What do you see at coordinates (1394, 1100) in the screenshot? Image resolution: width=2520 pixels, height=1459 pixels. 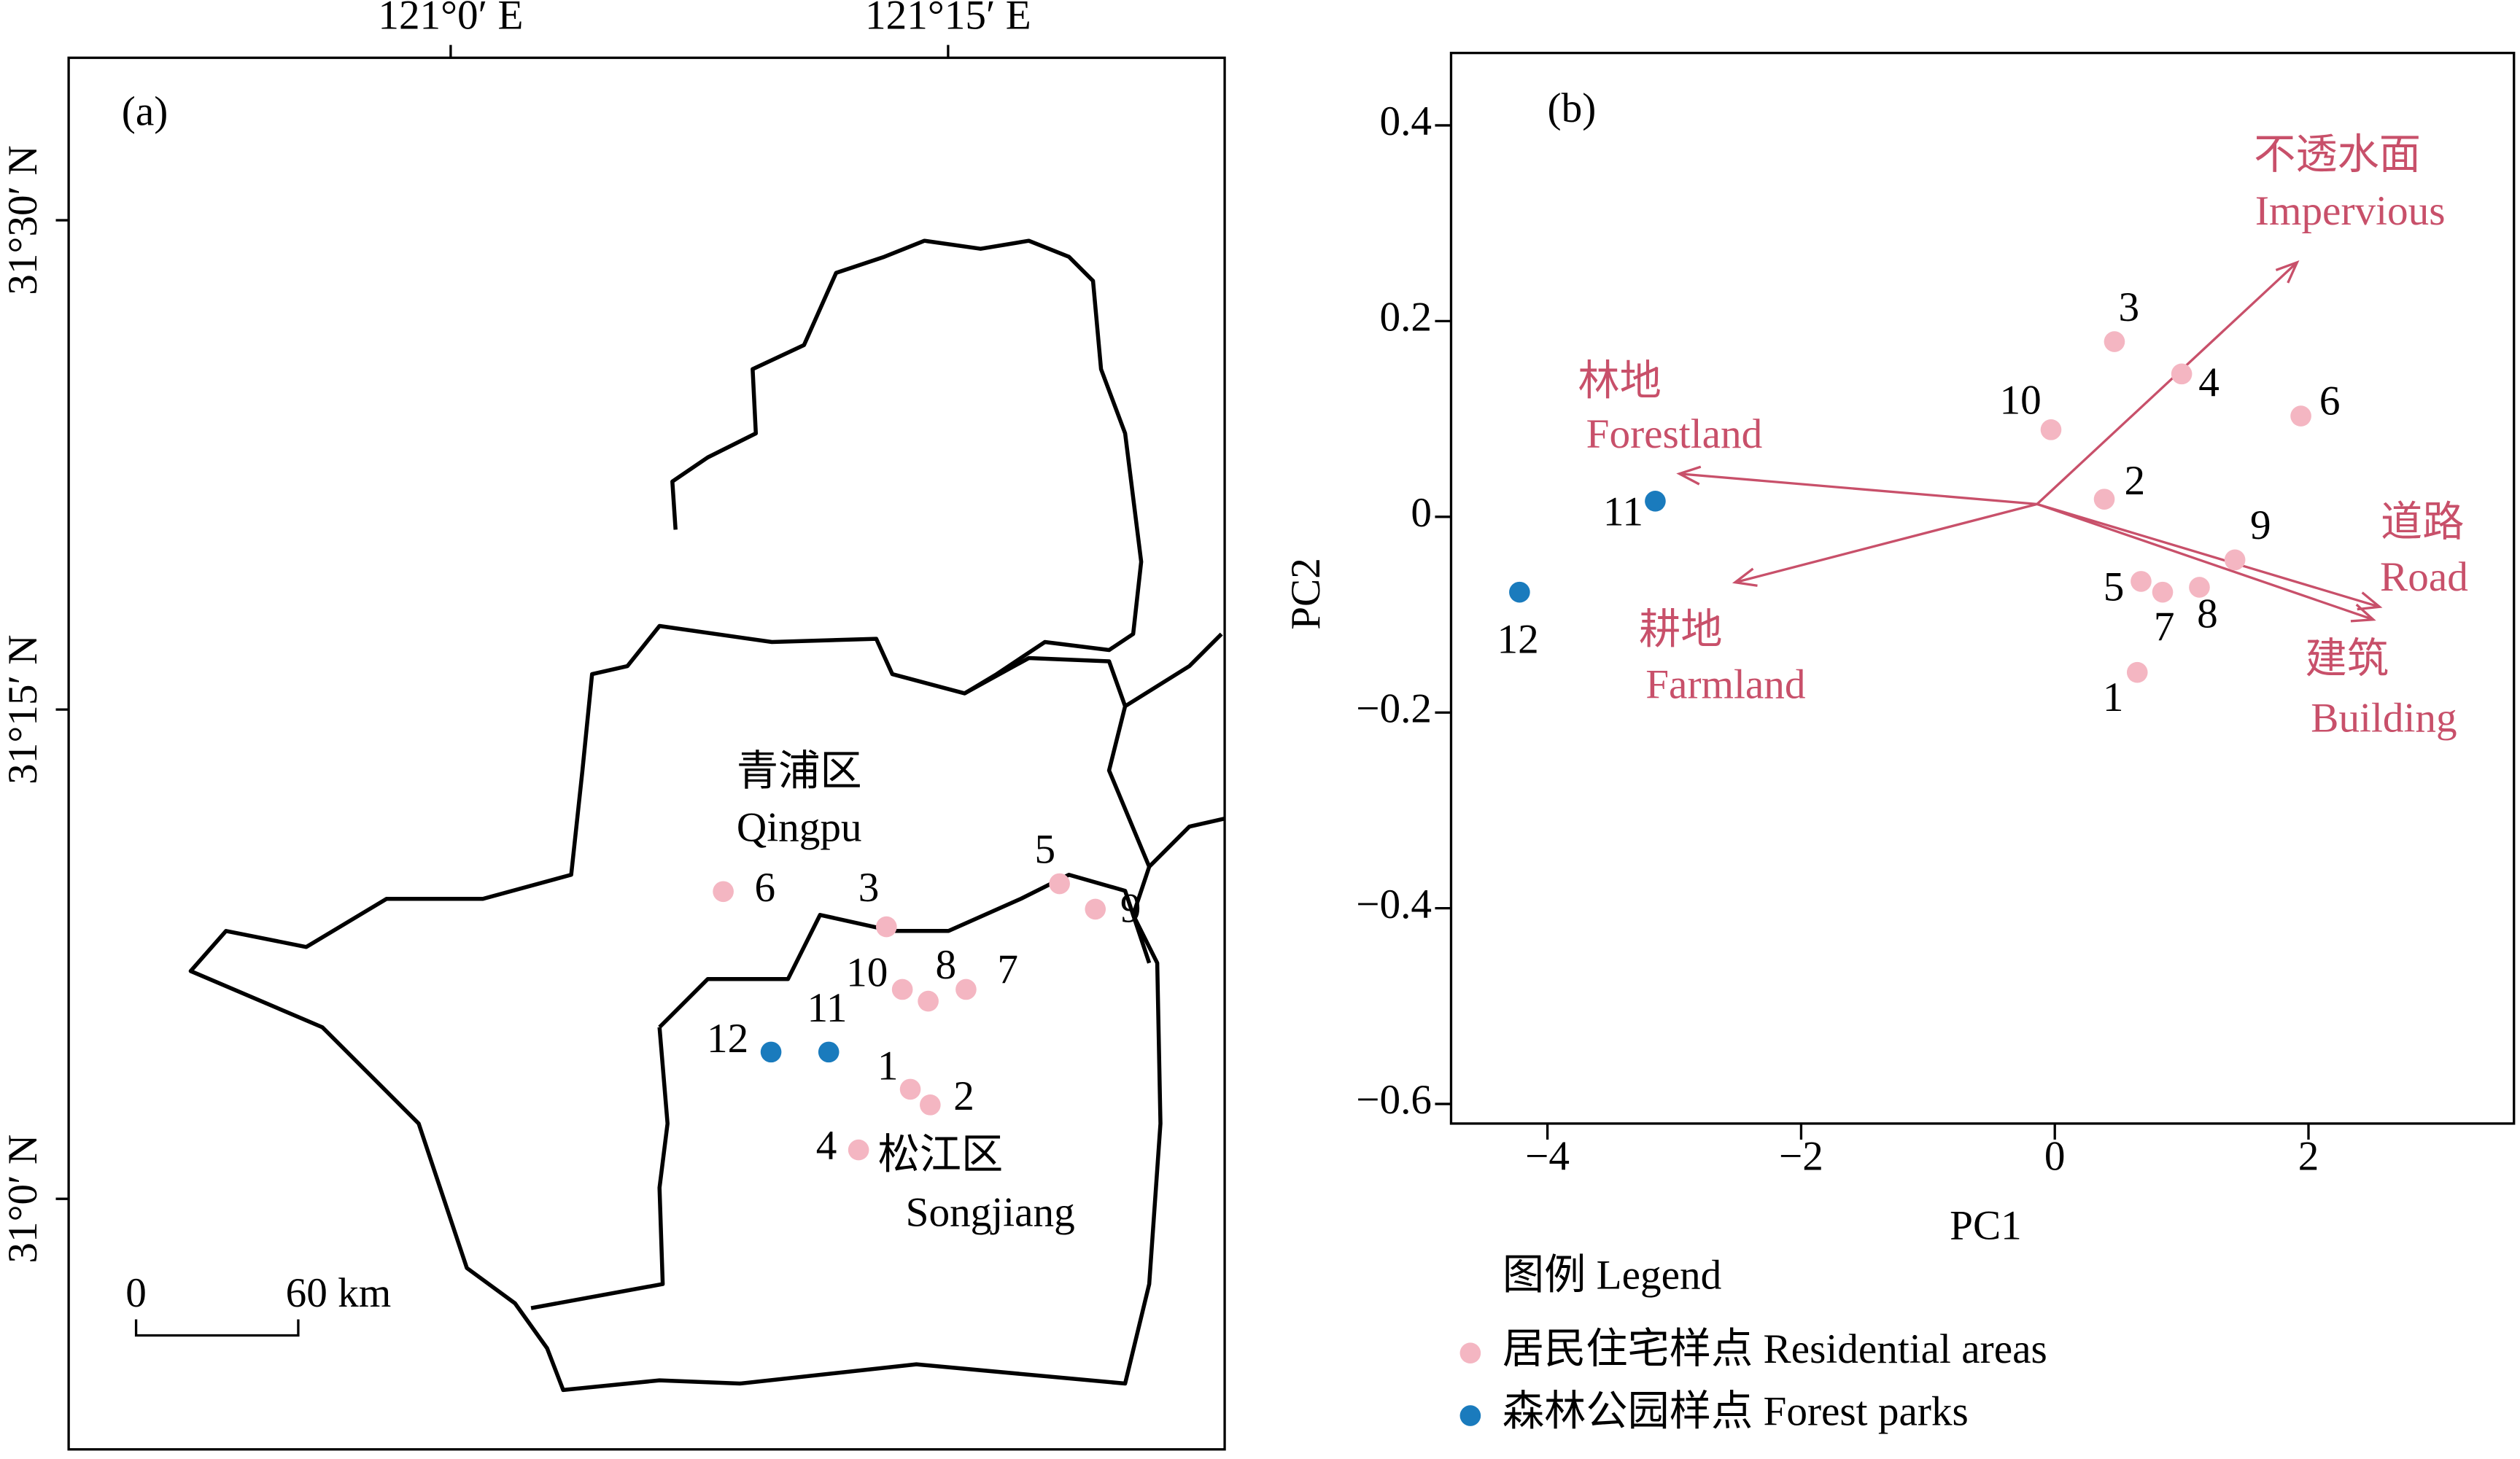 I see `y-tick-label: −0.6` at bounding box center [1394, 1100].